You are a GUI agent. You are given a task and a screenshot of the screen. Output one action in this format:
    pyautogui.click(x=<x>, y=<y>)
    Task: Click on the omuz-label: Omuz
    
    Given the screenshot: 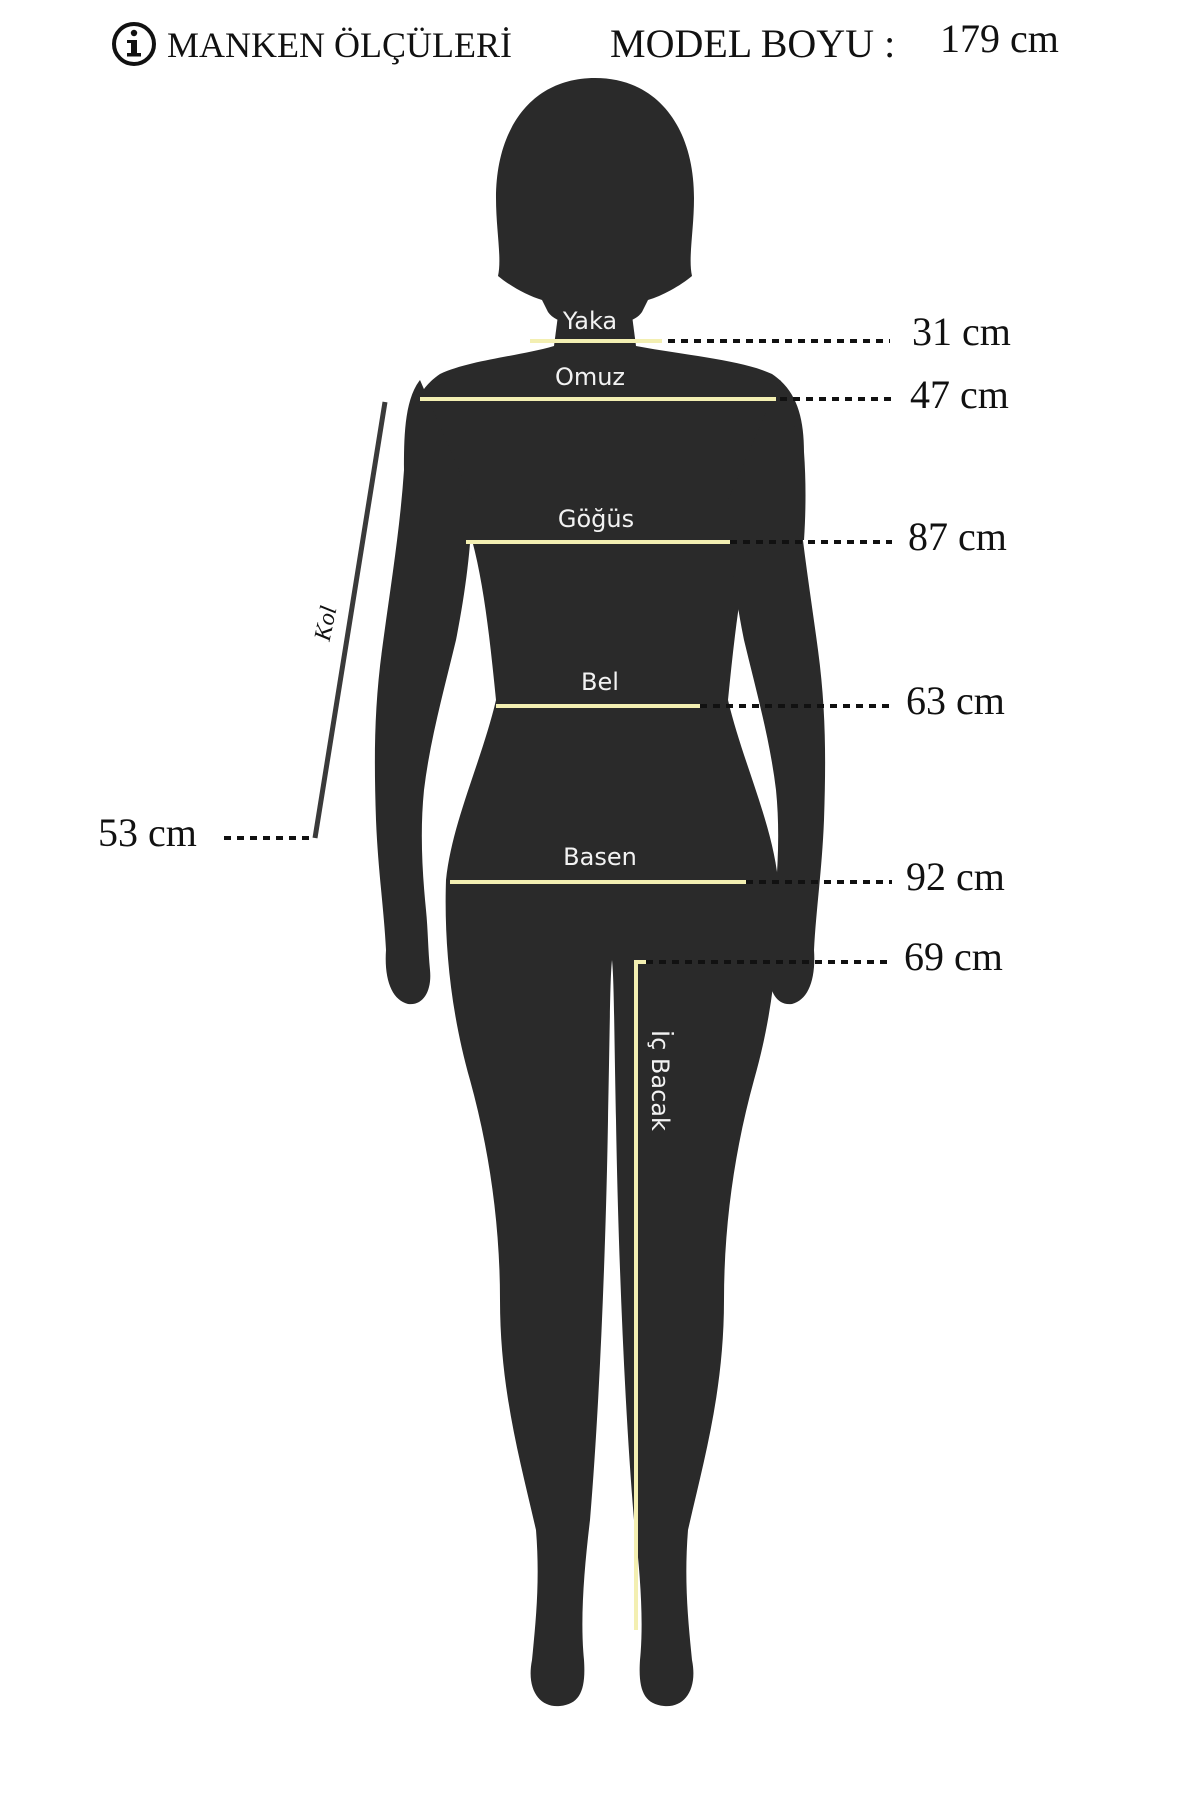 What is the action you would take?
    pyautogui.click(x=590, y=377)
    